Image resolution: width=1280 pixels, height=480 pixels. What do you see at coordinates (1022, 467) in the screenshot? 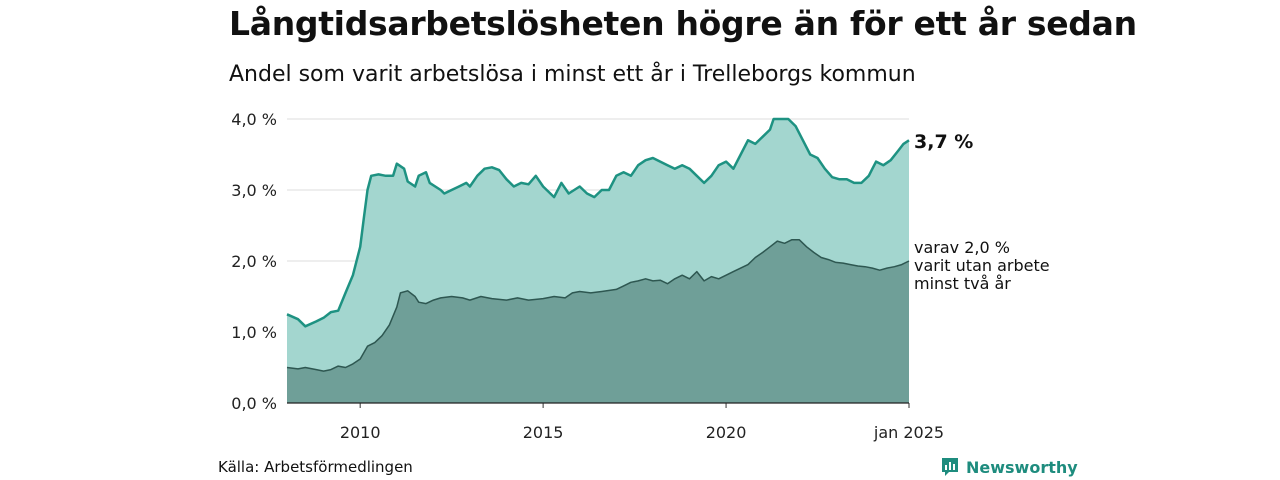
I see `brand-name: Newsworthy` at bounding box center [1022, 467].